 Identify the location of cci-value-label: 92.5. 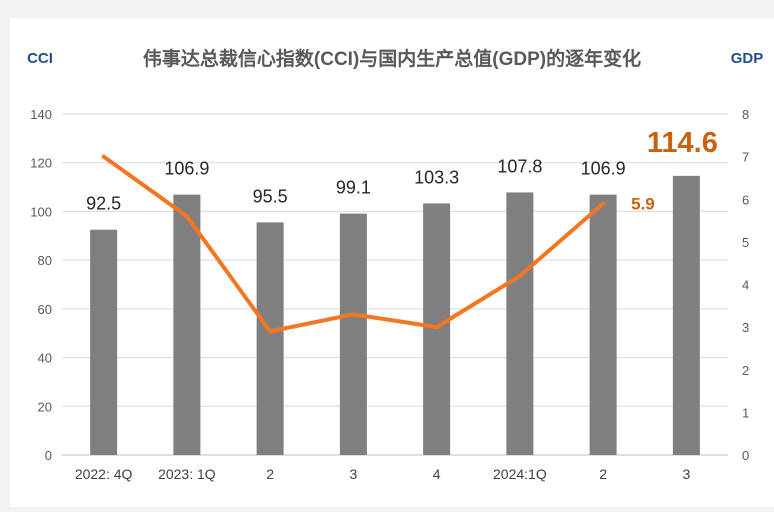
(103, 204).